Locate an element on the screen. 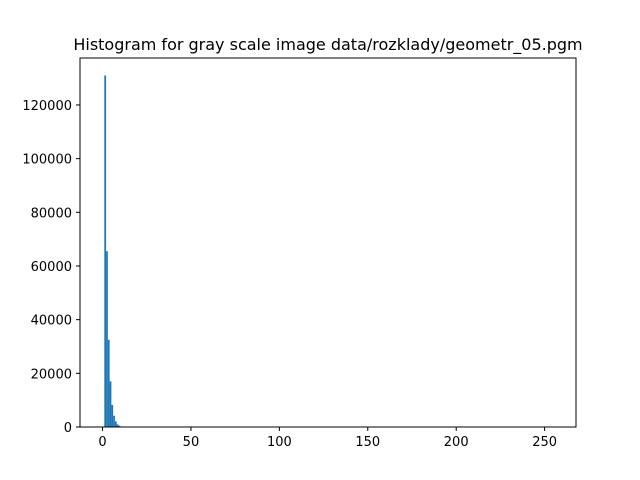  y-axis: 0 20000 40000 60000 80000 100000 120000 is located at coordinates (51, 267).